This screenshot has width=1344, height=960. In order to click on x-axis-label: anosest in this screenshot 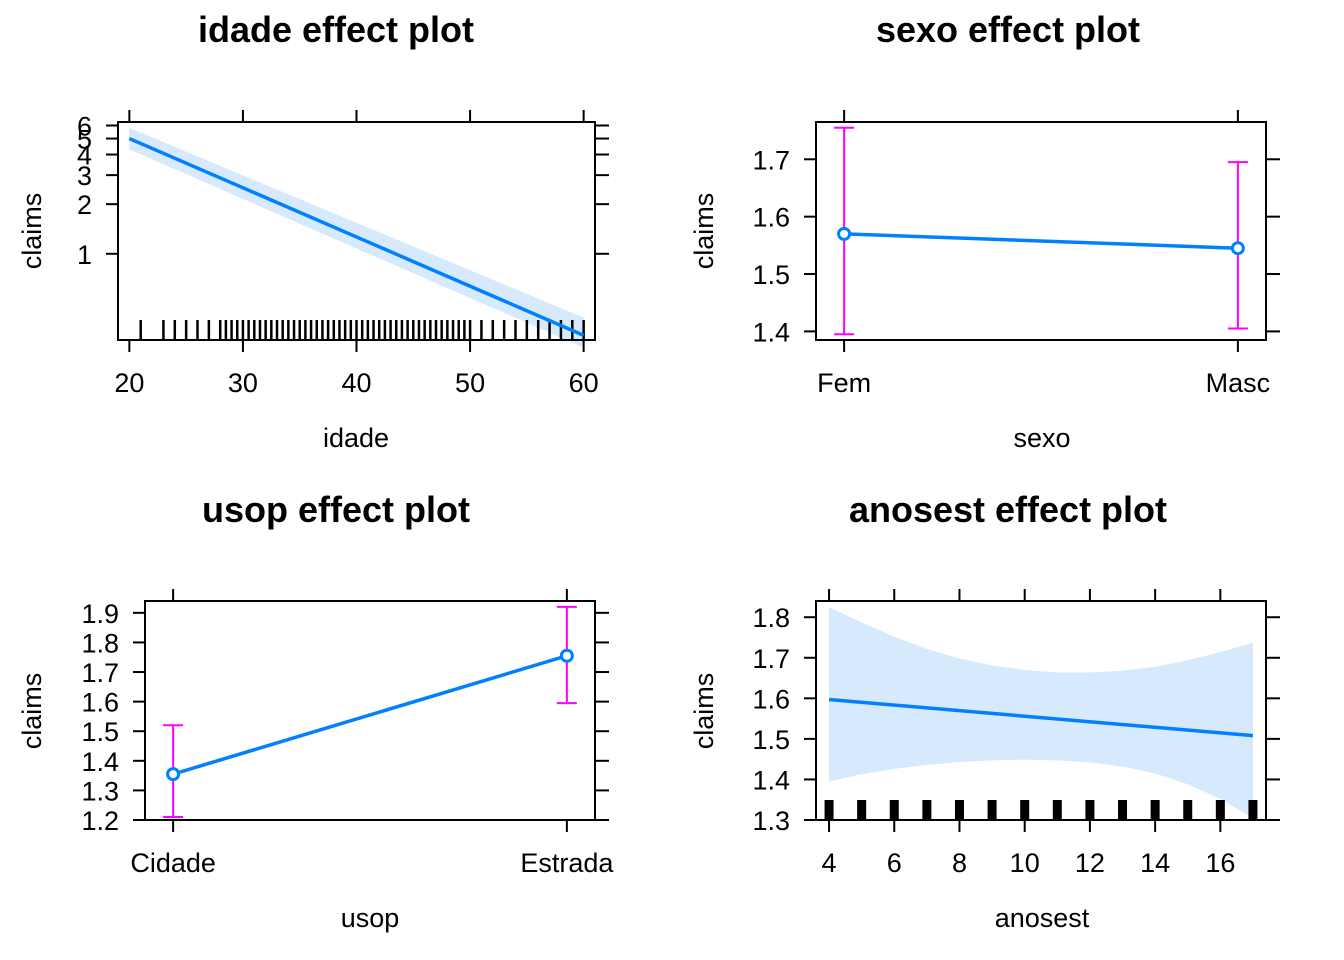, I will do `click(1042, 918)`.